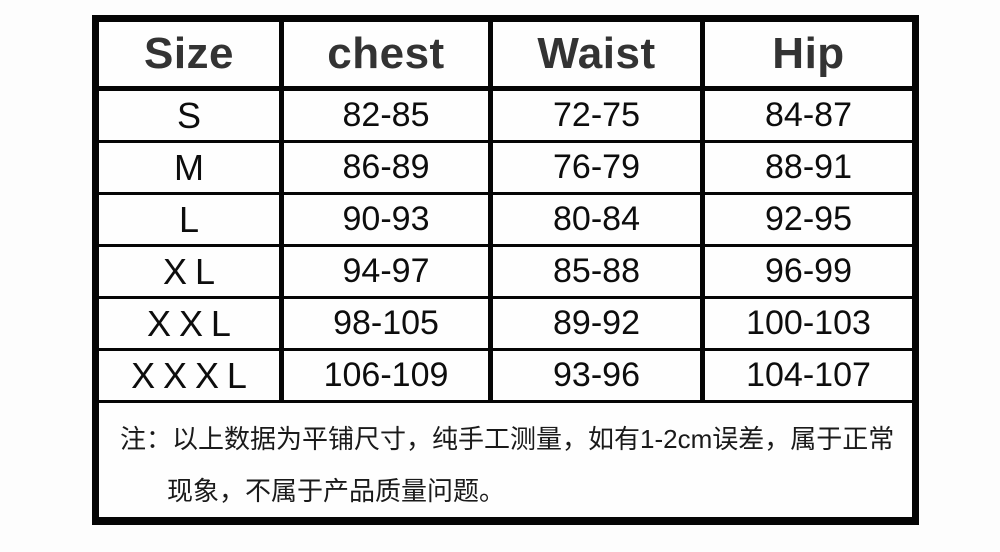 The height and width of the screenshot is (552, 1000). Describe the element at coordinates (596, 167) in the screenshot. I see `waist-cell: 76-79` at that location.